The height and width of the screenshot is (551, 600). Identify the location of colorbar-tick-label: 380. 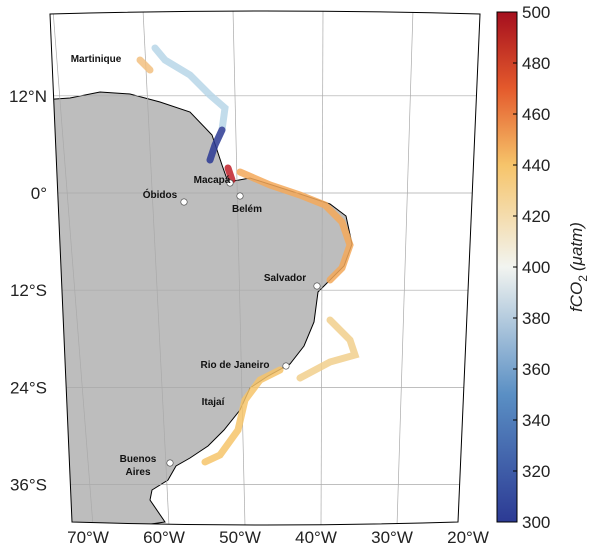
(536, 318).